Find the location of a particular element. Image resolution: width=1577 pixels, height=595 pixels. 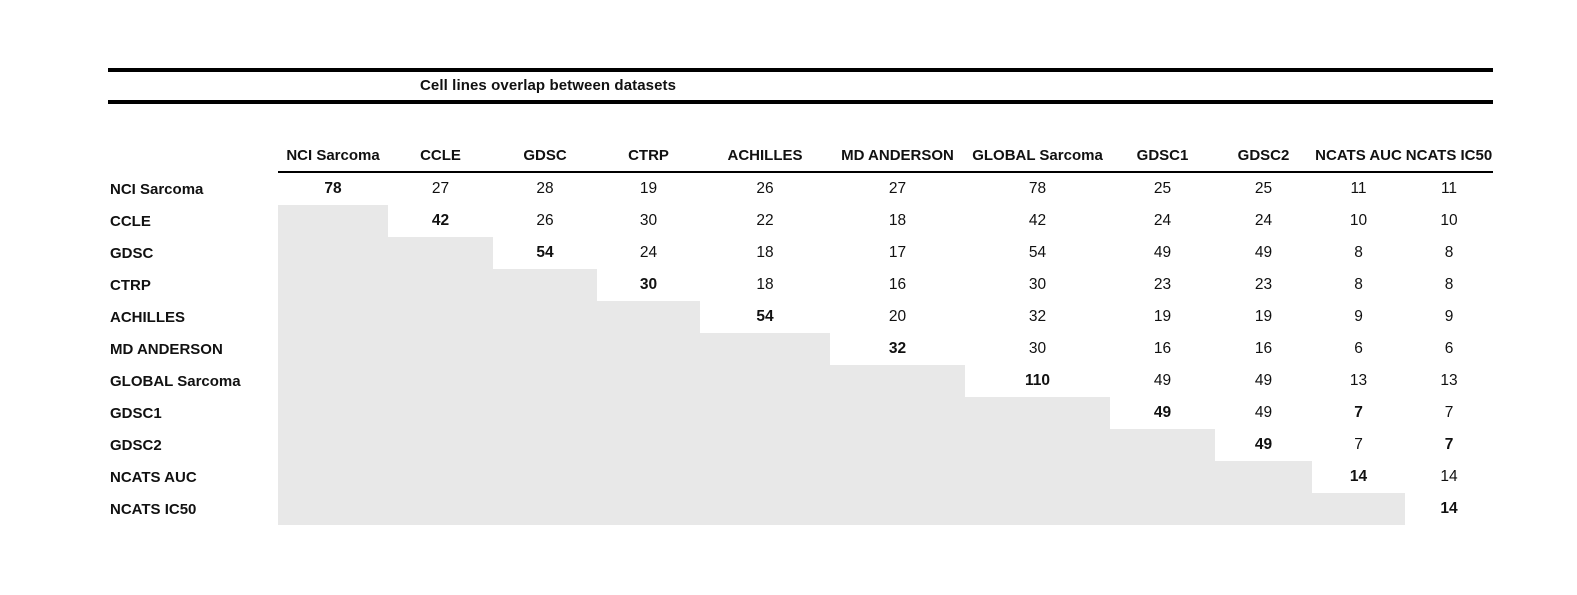

value-cell: 9 is located at coordinates (1449, 316).